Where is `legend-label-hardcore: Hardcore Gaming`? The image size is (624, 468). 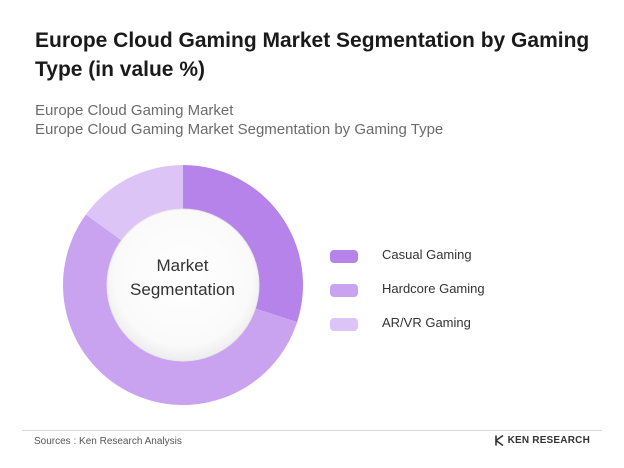 legend-label-hardcore: Hardcore Gaming is located at coordinates (433, 288).